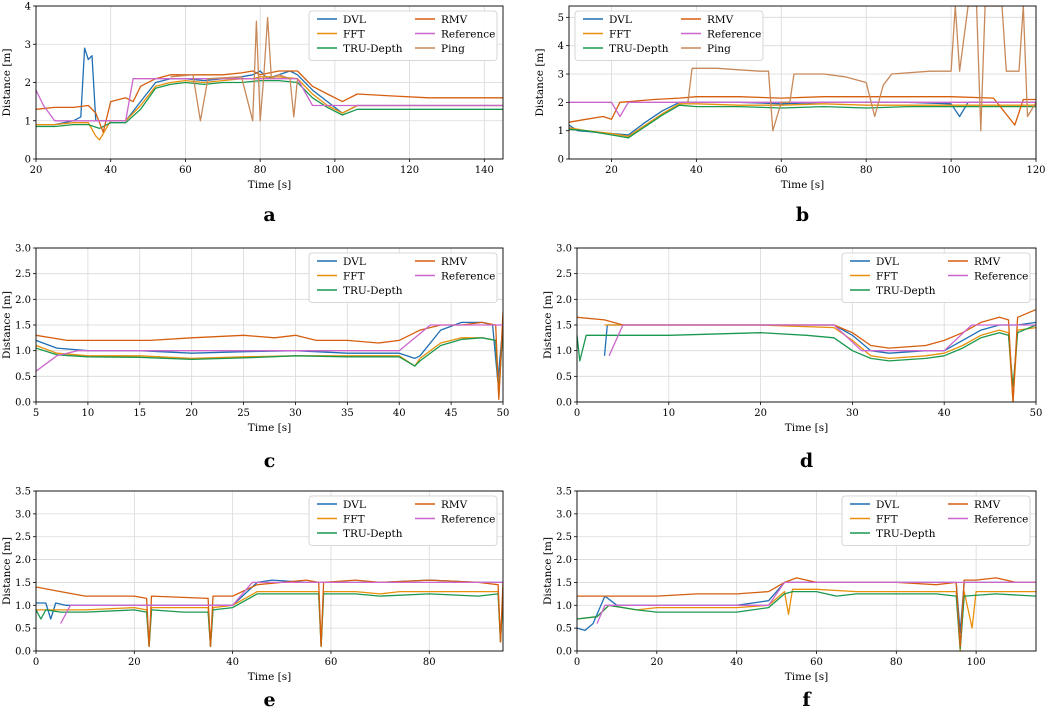 The image size is (1045, 711). I want to click on legend-label-ping: Ping, so click(453, 49).